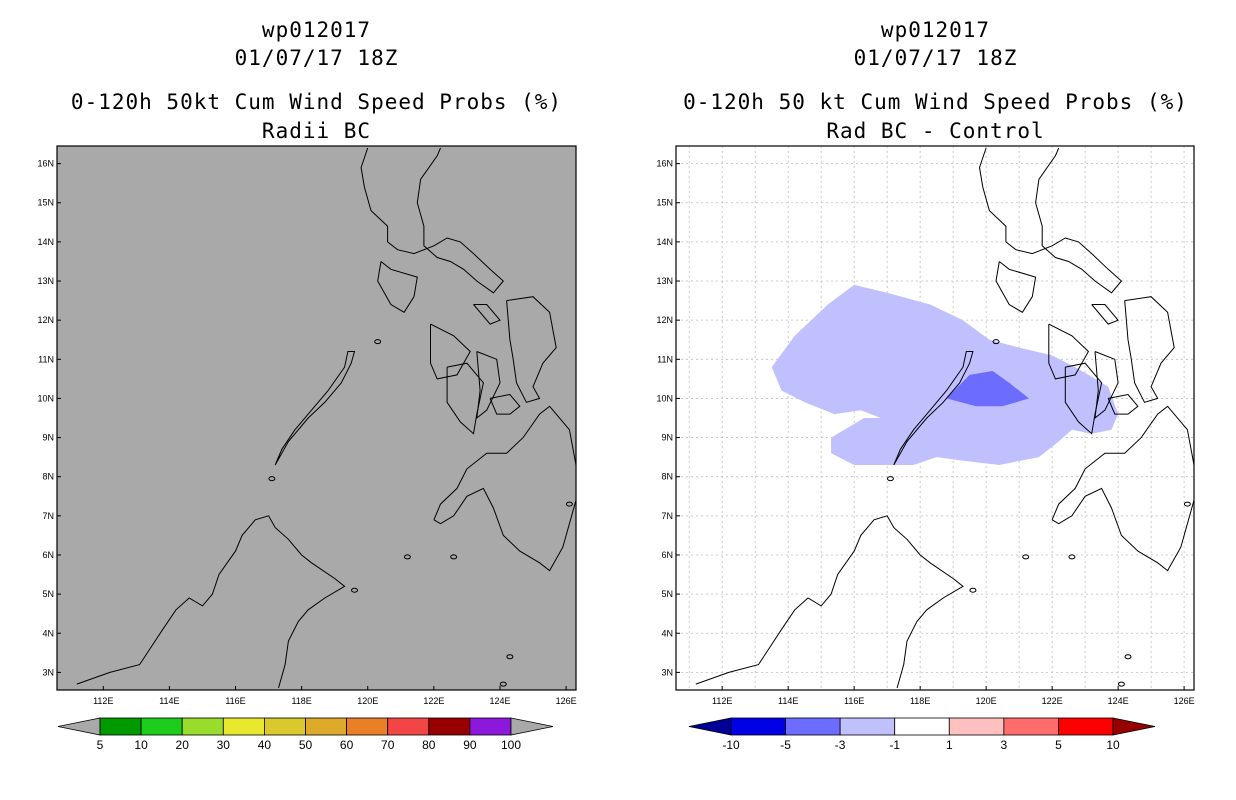 The width and height of the screenshot is (1236, 800). What do you see at coordinates (667, 594) in the screenshot?
I see `right-y-tick-label: 5N` at bounding box center [667, 594].